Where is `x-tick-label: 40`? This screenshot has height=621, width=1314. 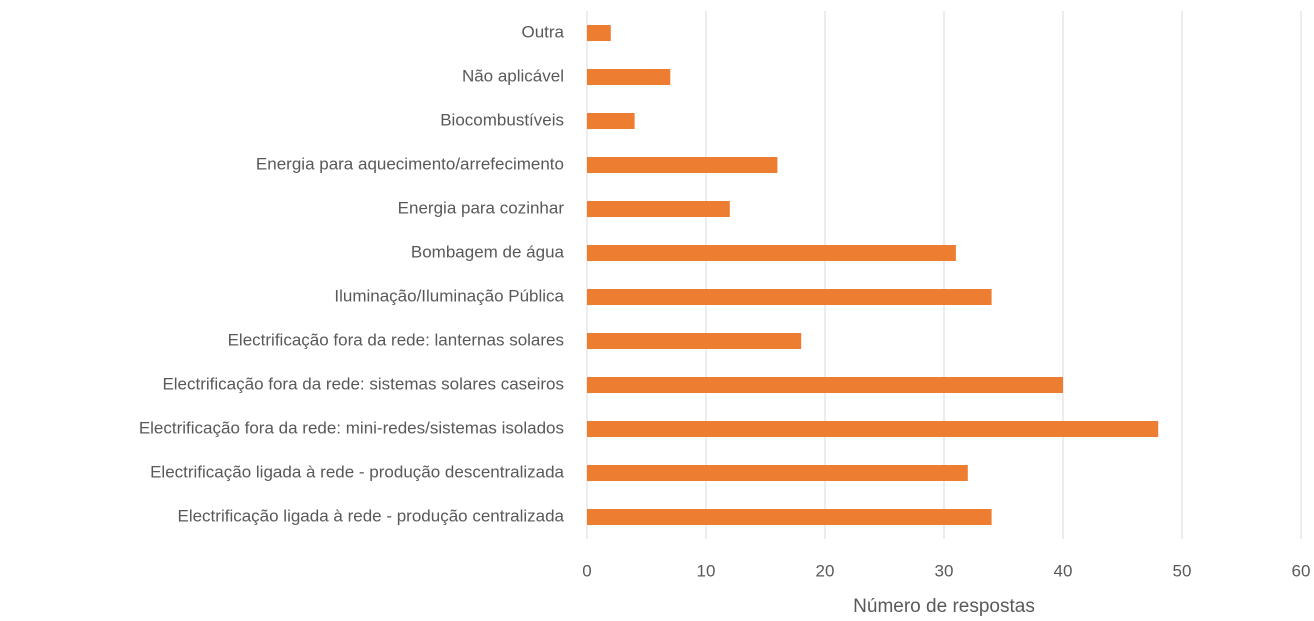
x-tick-label: 40 is located at coordinates (1063, 570).